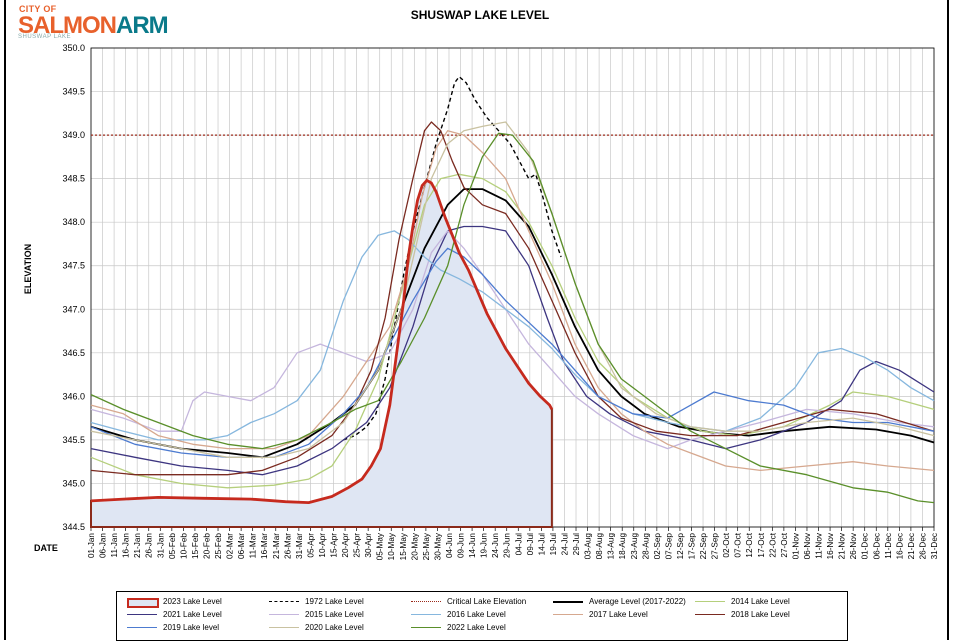 The width and height of the screenshot is (960, 641). Describe the element at coordinates (73, 483) in the screenshot. I see `y-tick-label: 345.0` at that location.